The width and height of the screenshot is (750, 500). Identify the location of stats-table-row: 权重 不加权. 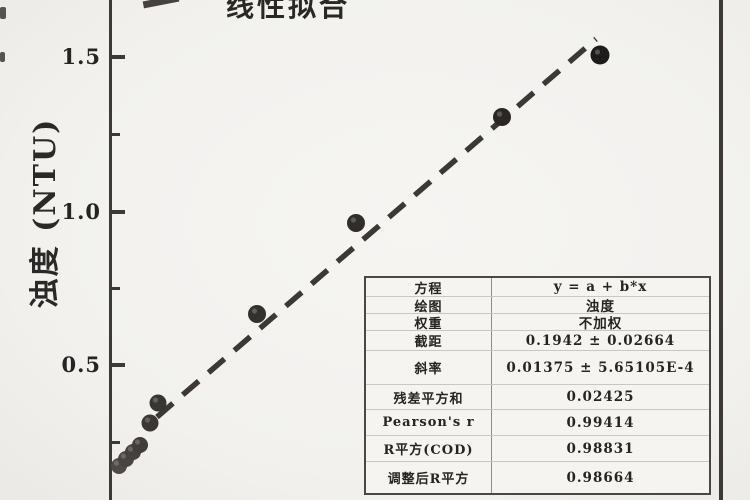
(537, 322).